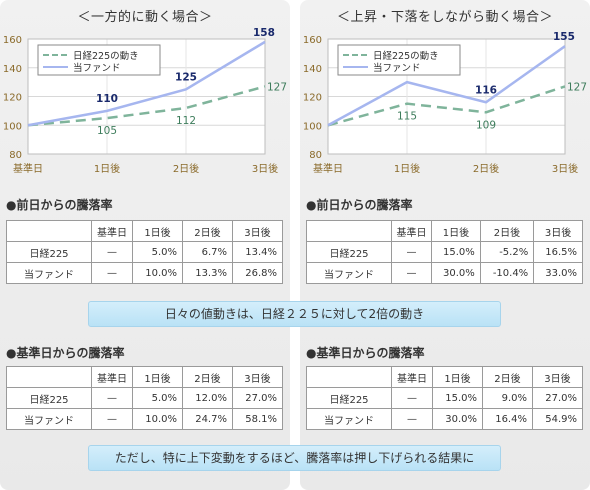 The image size is (590, 490). What do you see at coordinates (257, 419) in the screenshot?
I see `table-cell: 58.1%` at bounding box center [257, 419].